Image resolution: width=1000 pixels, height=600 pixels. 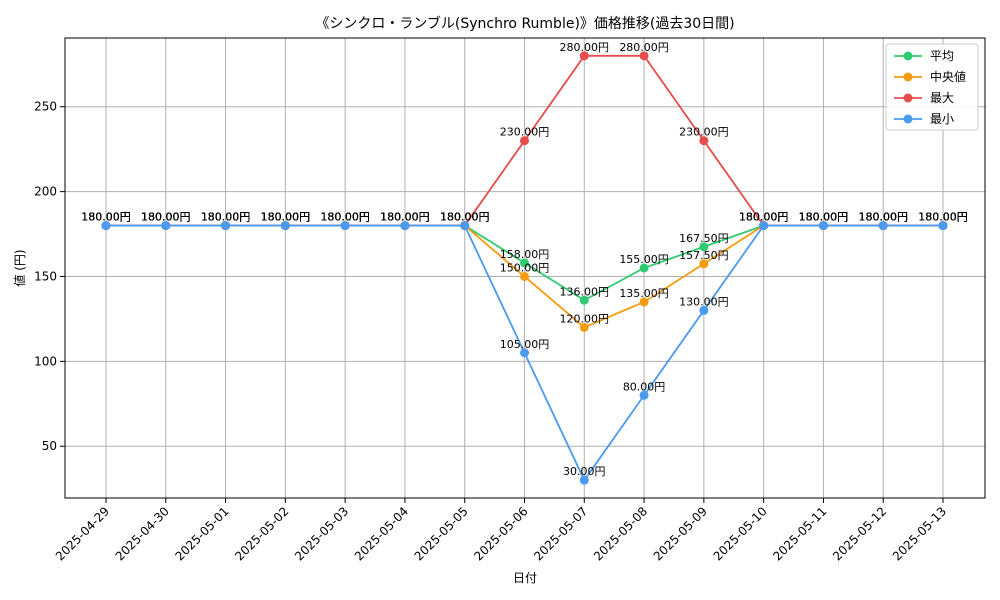 What do you see at coordinates (45, 192) in the screenshot?
I see `y-tick-label: 200` at bounding box center [45, 192].